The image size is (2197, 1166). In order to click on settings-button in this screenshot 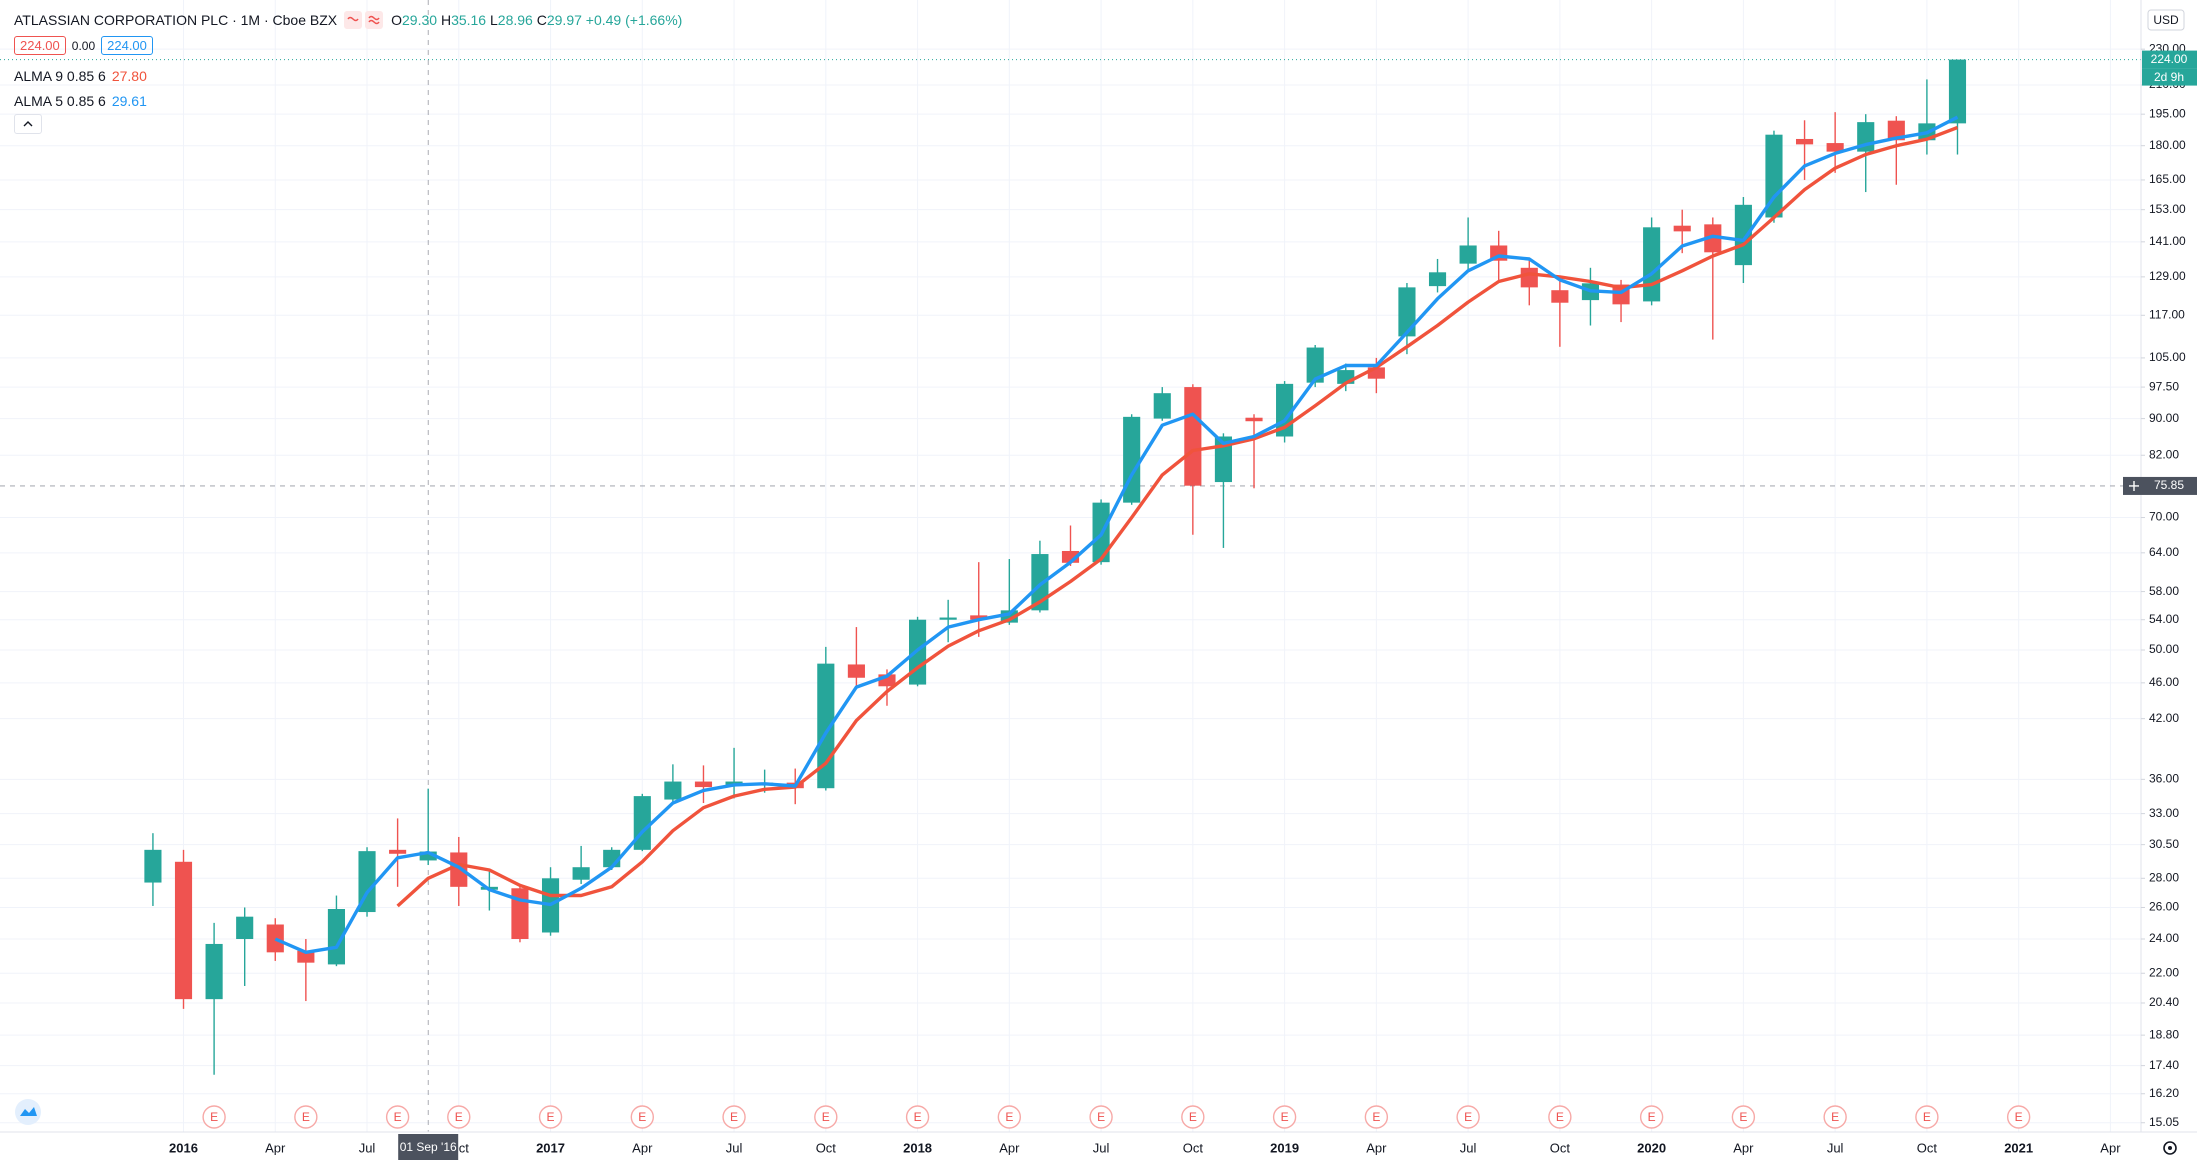, I will do `click(2170, 1148)`.